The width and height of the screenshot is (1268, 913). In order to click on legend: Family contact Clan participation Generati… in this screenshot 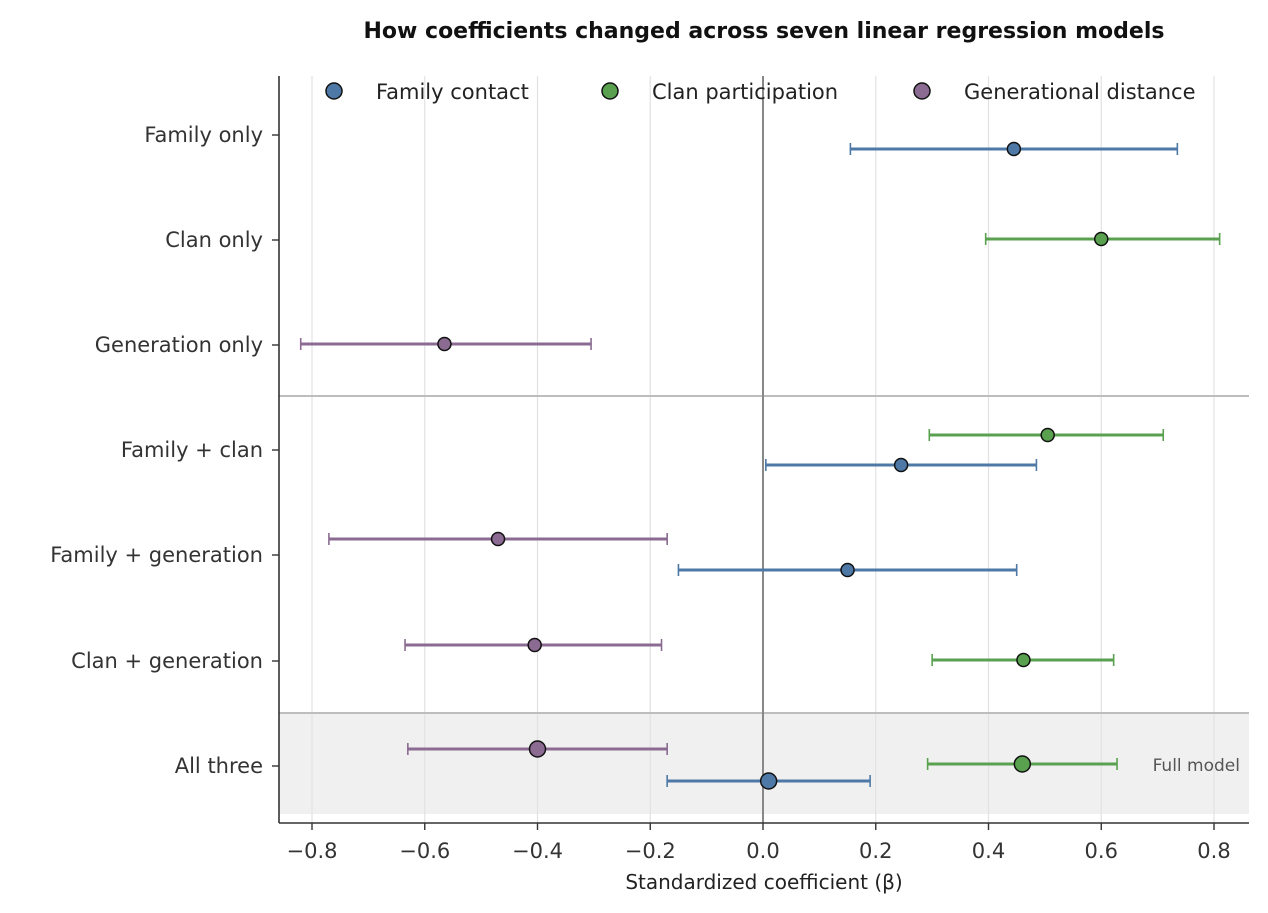, I will do `click(760, 92)`.